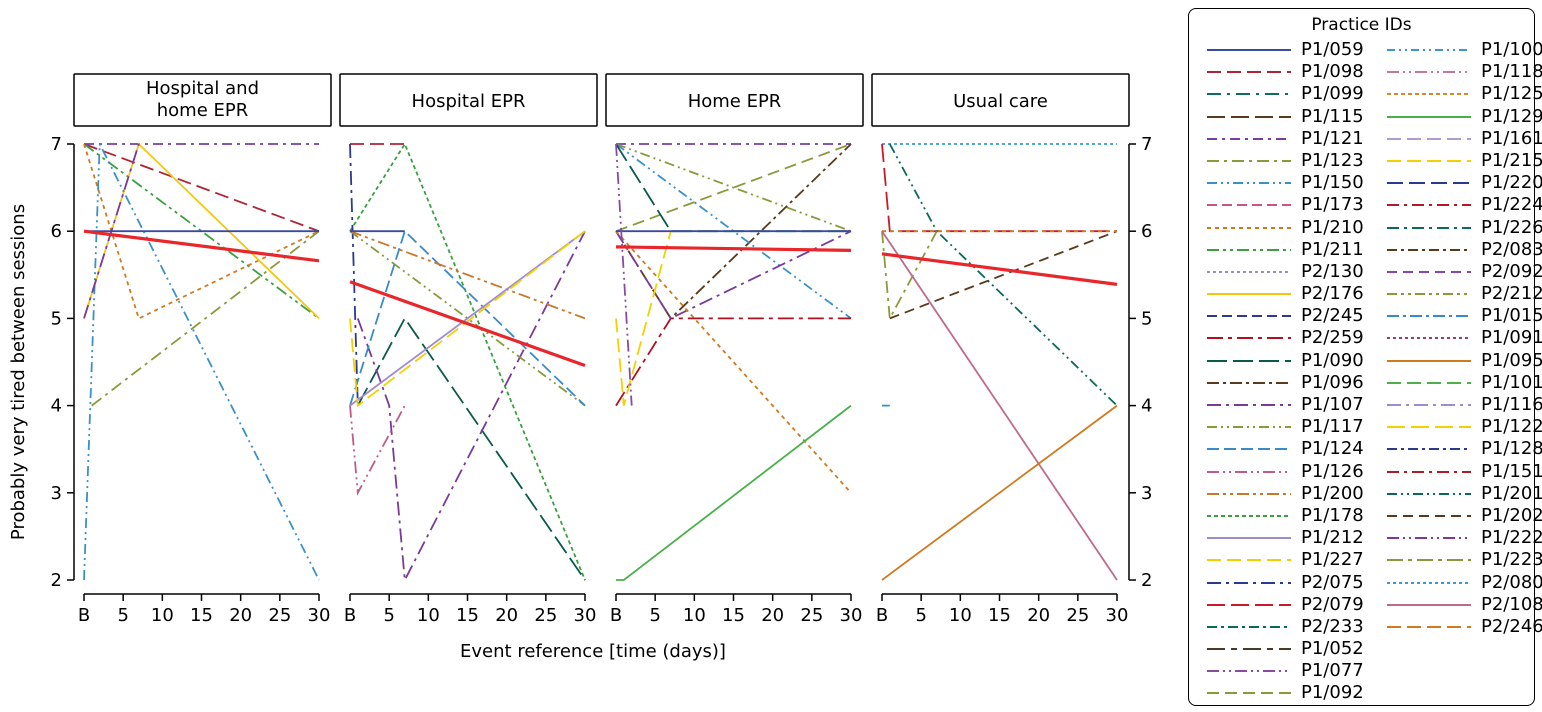 Image resolution: width=1542 pixels, height=712 pixels. I want to click on legend-item: P1/107, so click(1290, 405).